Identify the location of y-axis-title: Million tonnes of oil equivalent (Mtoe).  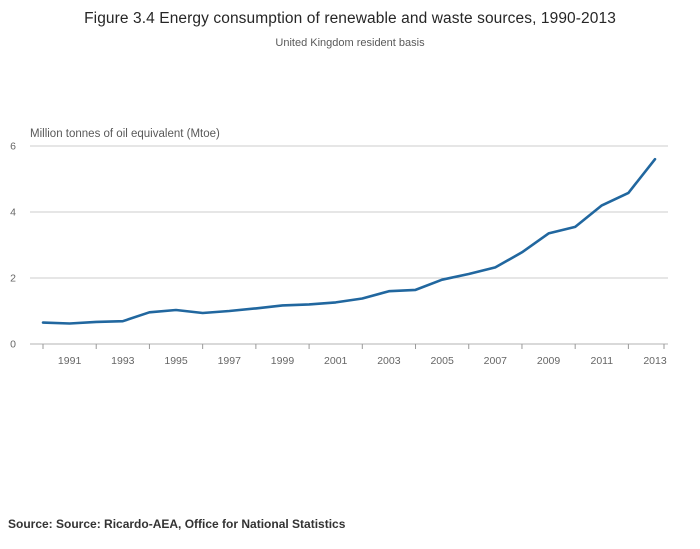
(125, 134).